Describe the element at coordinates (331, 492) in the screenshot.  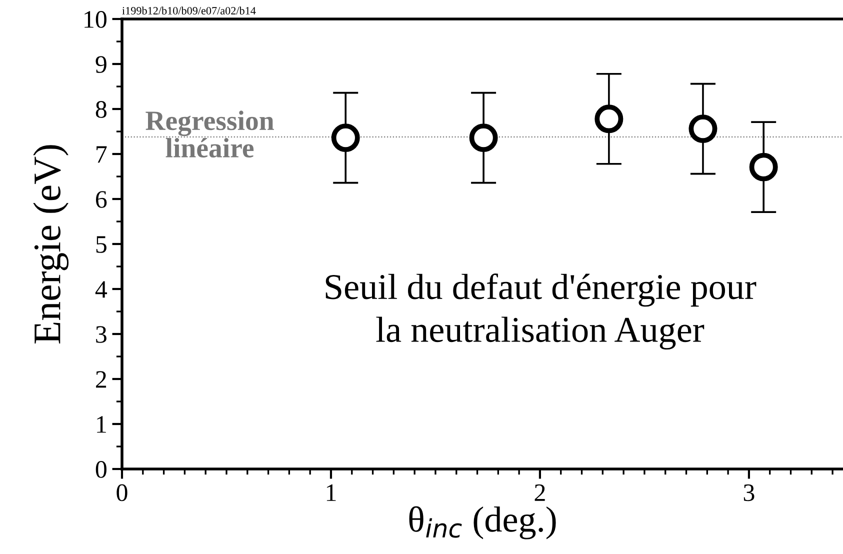
I see `x-tick-label: 1` at that location.